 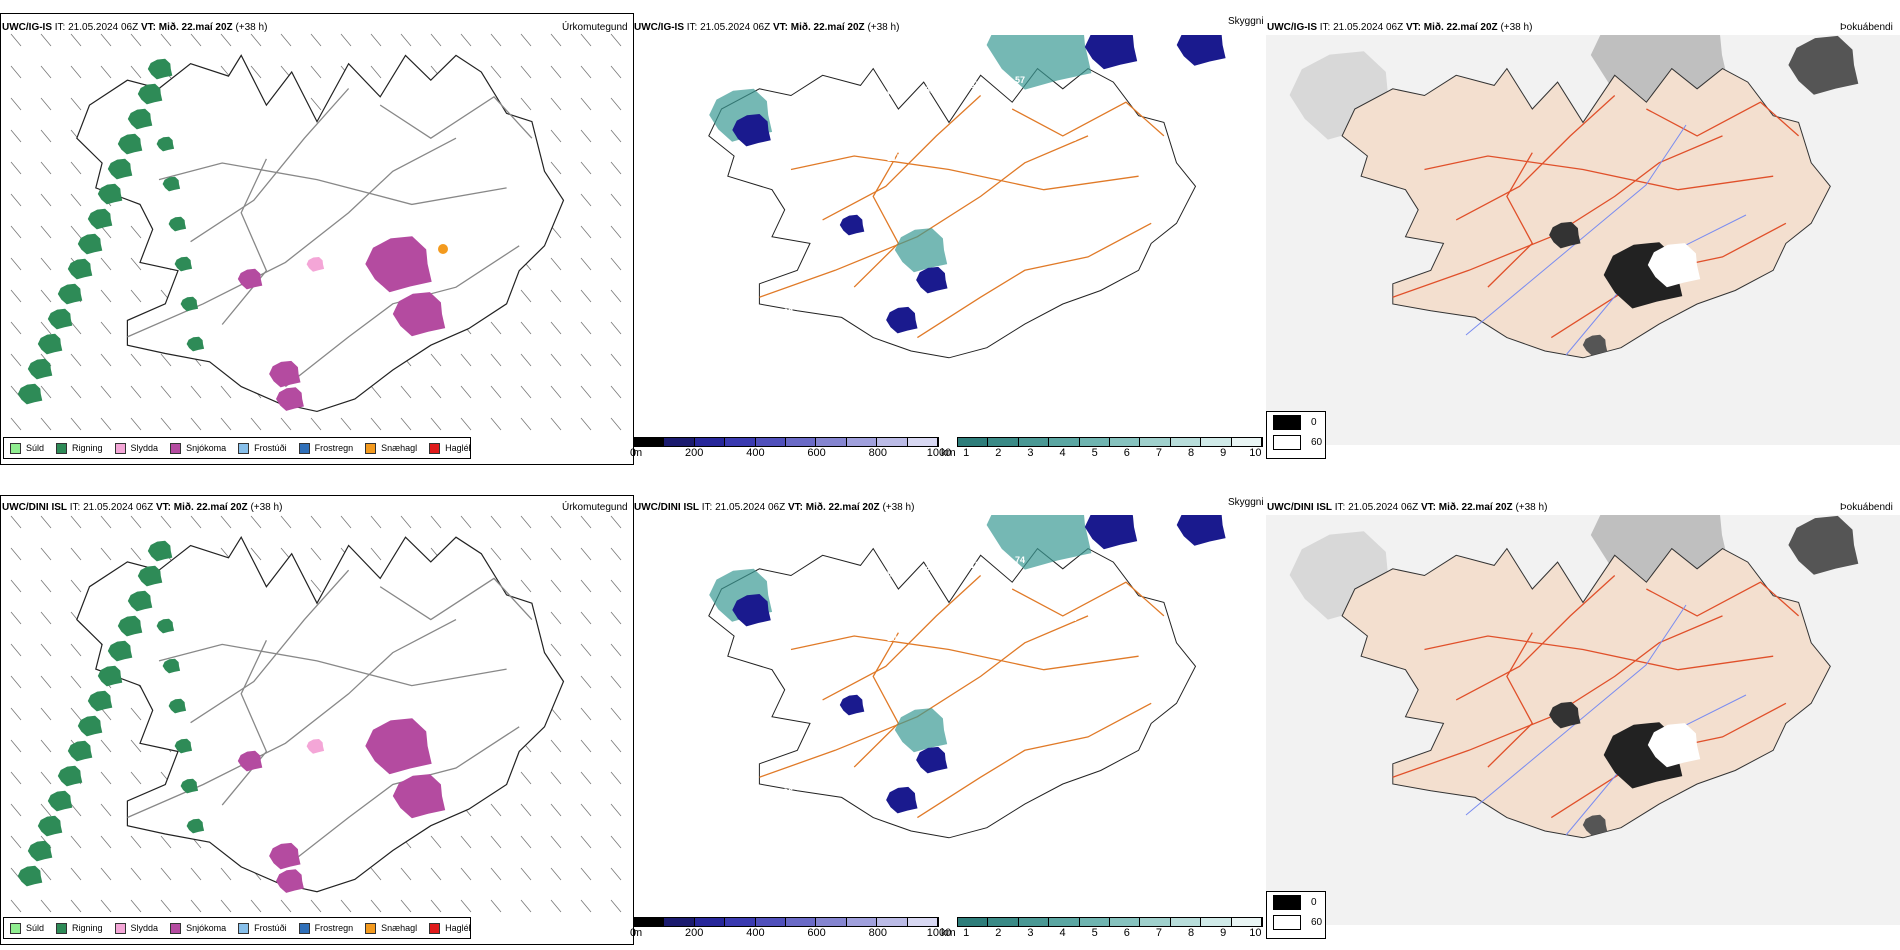 What do you see at coordinates (1159, 933) in the screenshot?
I see `colorbar-tick: 7` at bounding box center [1159, 933].